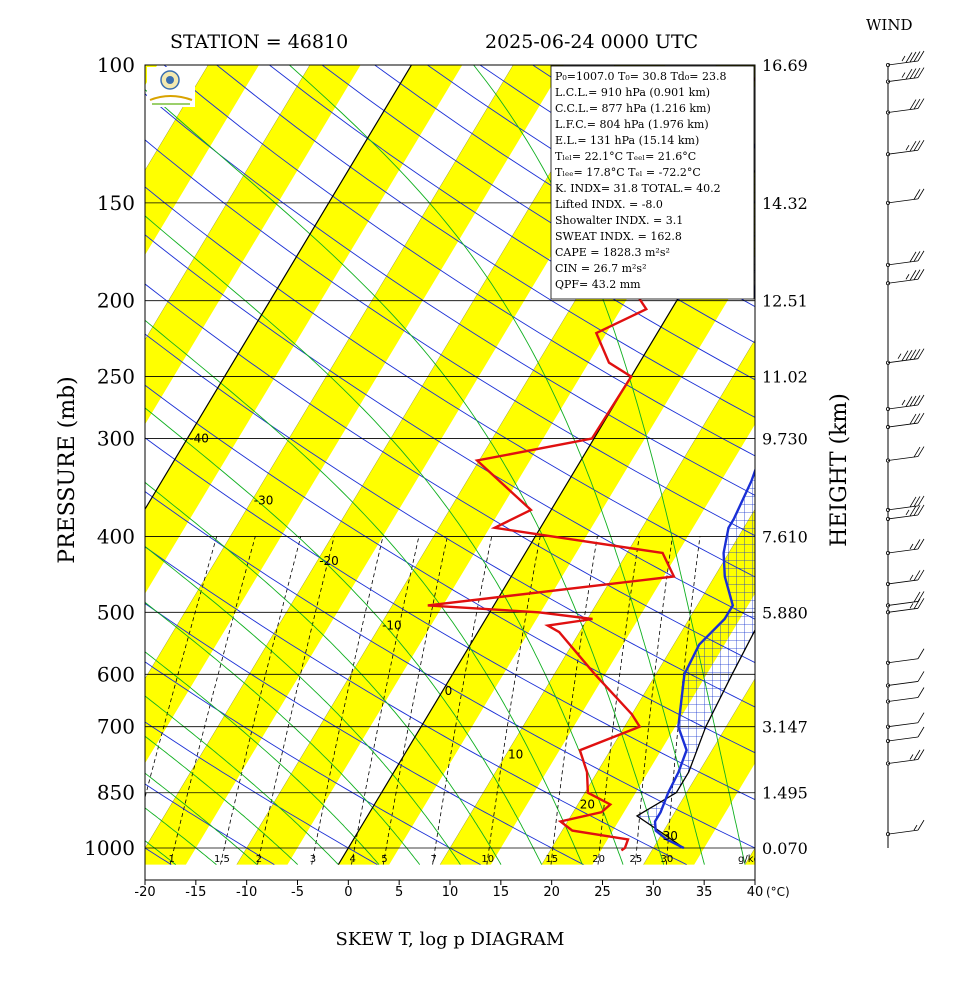  I want to click on height-tick: 12.51, so click(785, 301).